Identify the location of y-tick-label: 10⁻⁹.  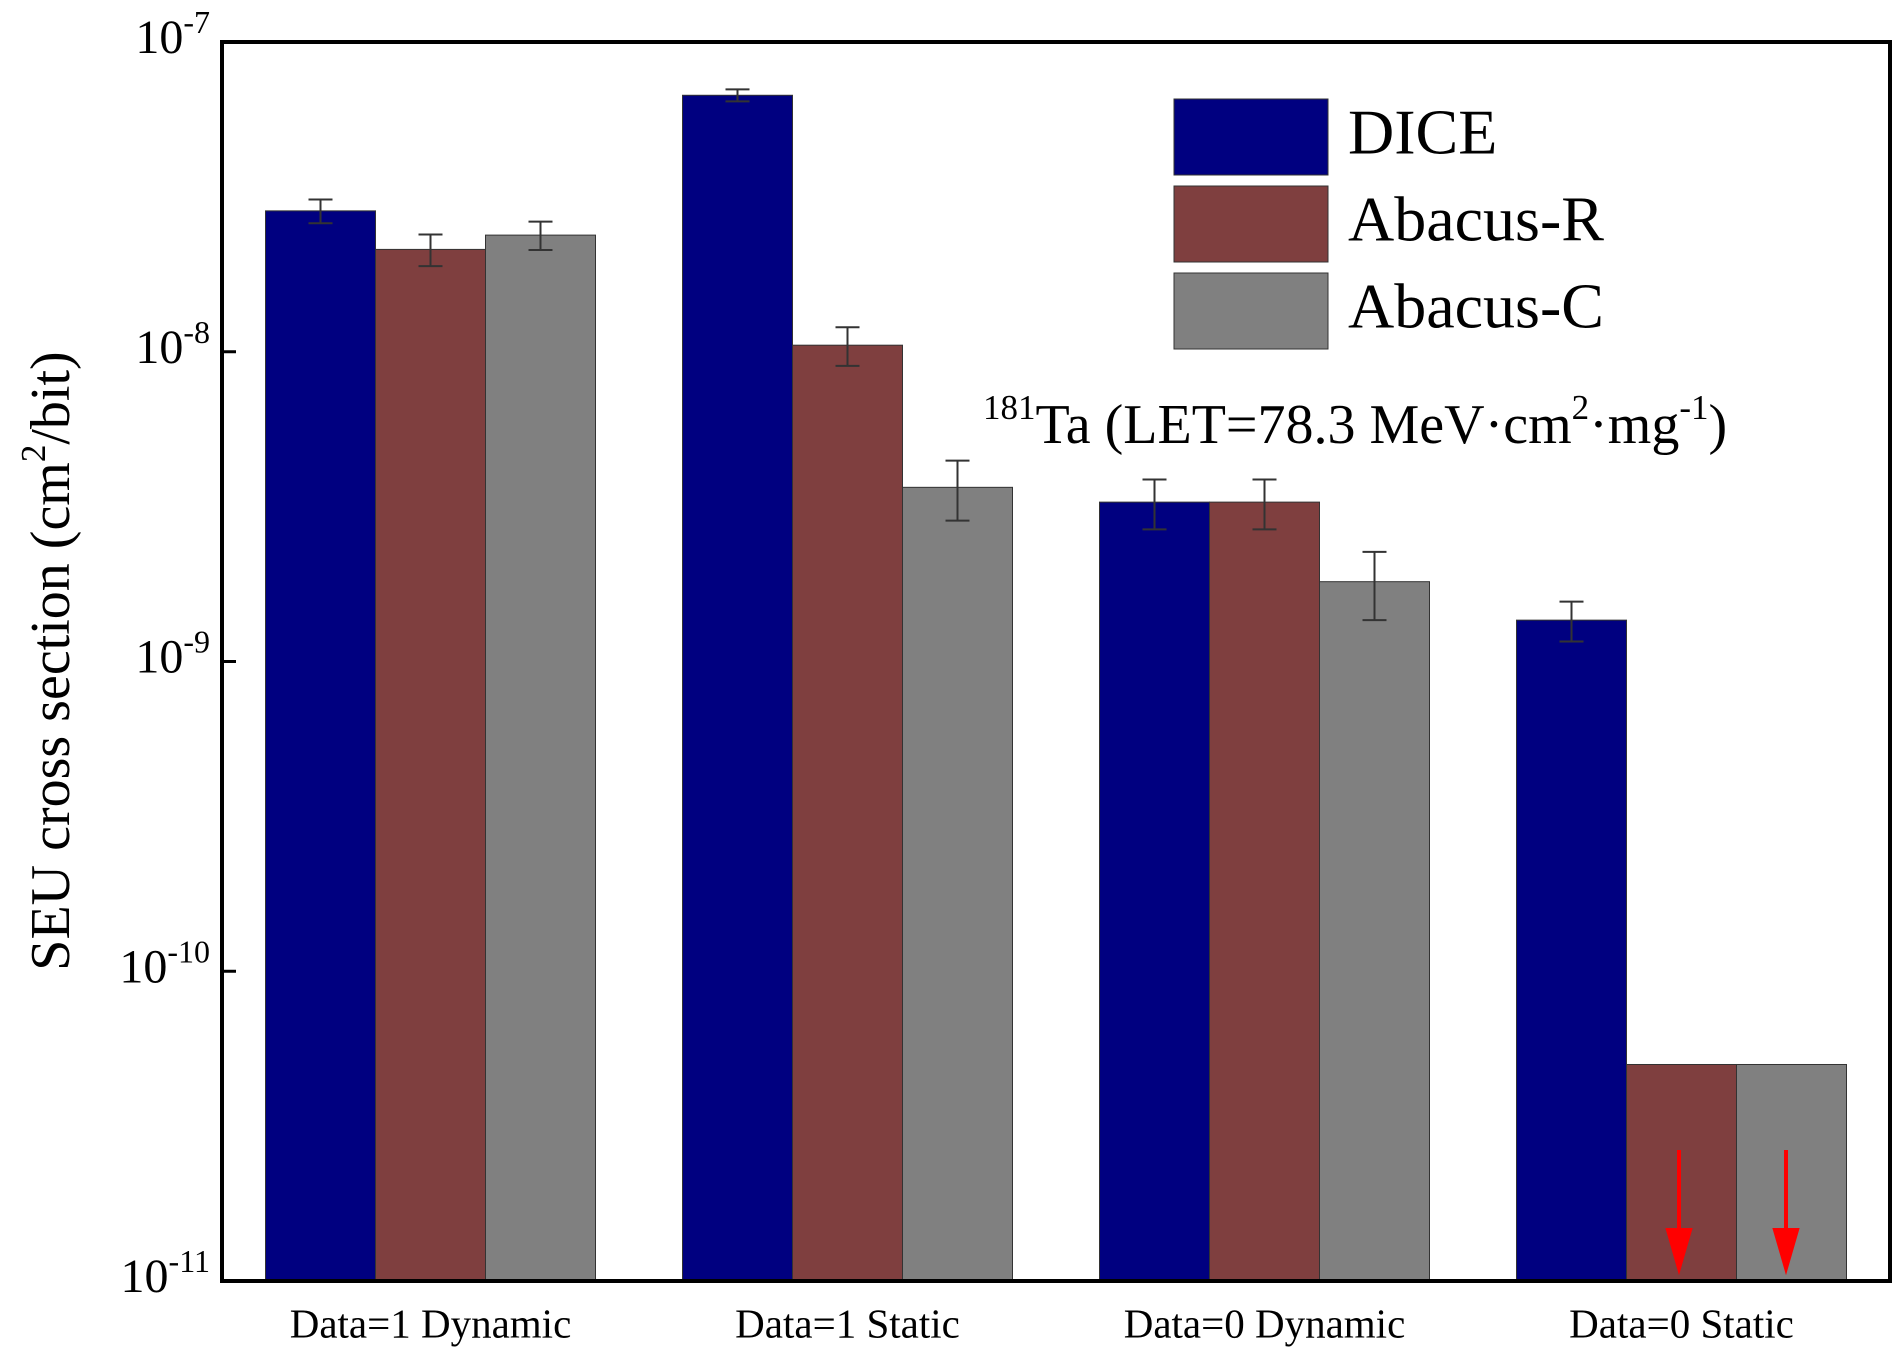
(172, 654).